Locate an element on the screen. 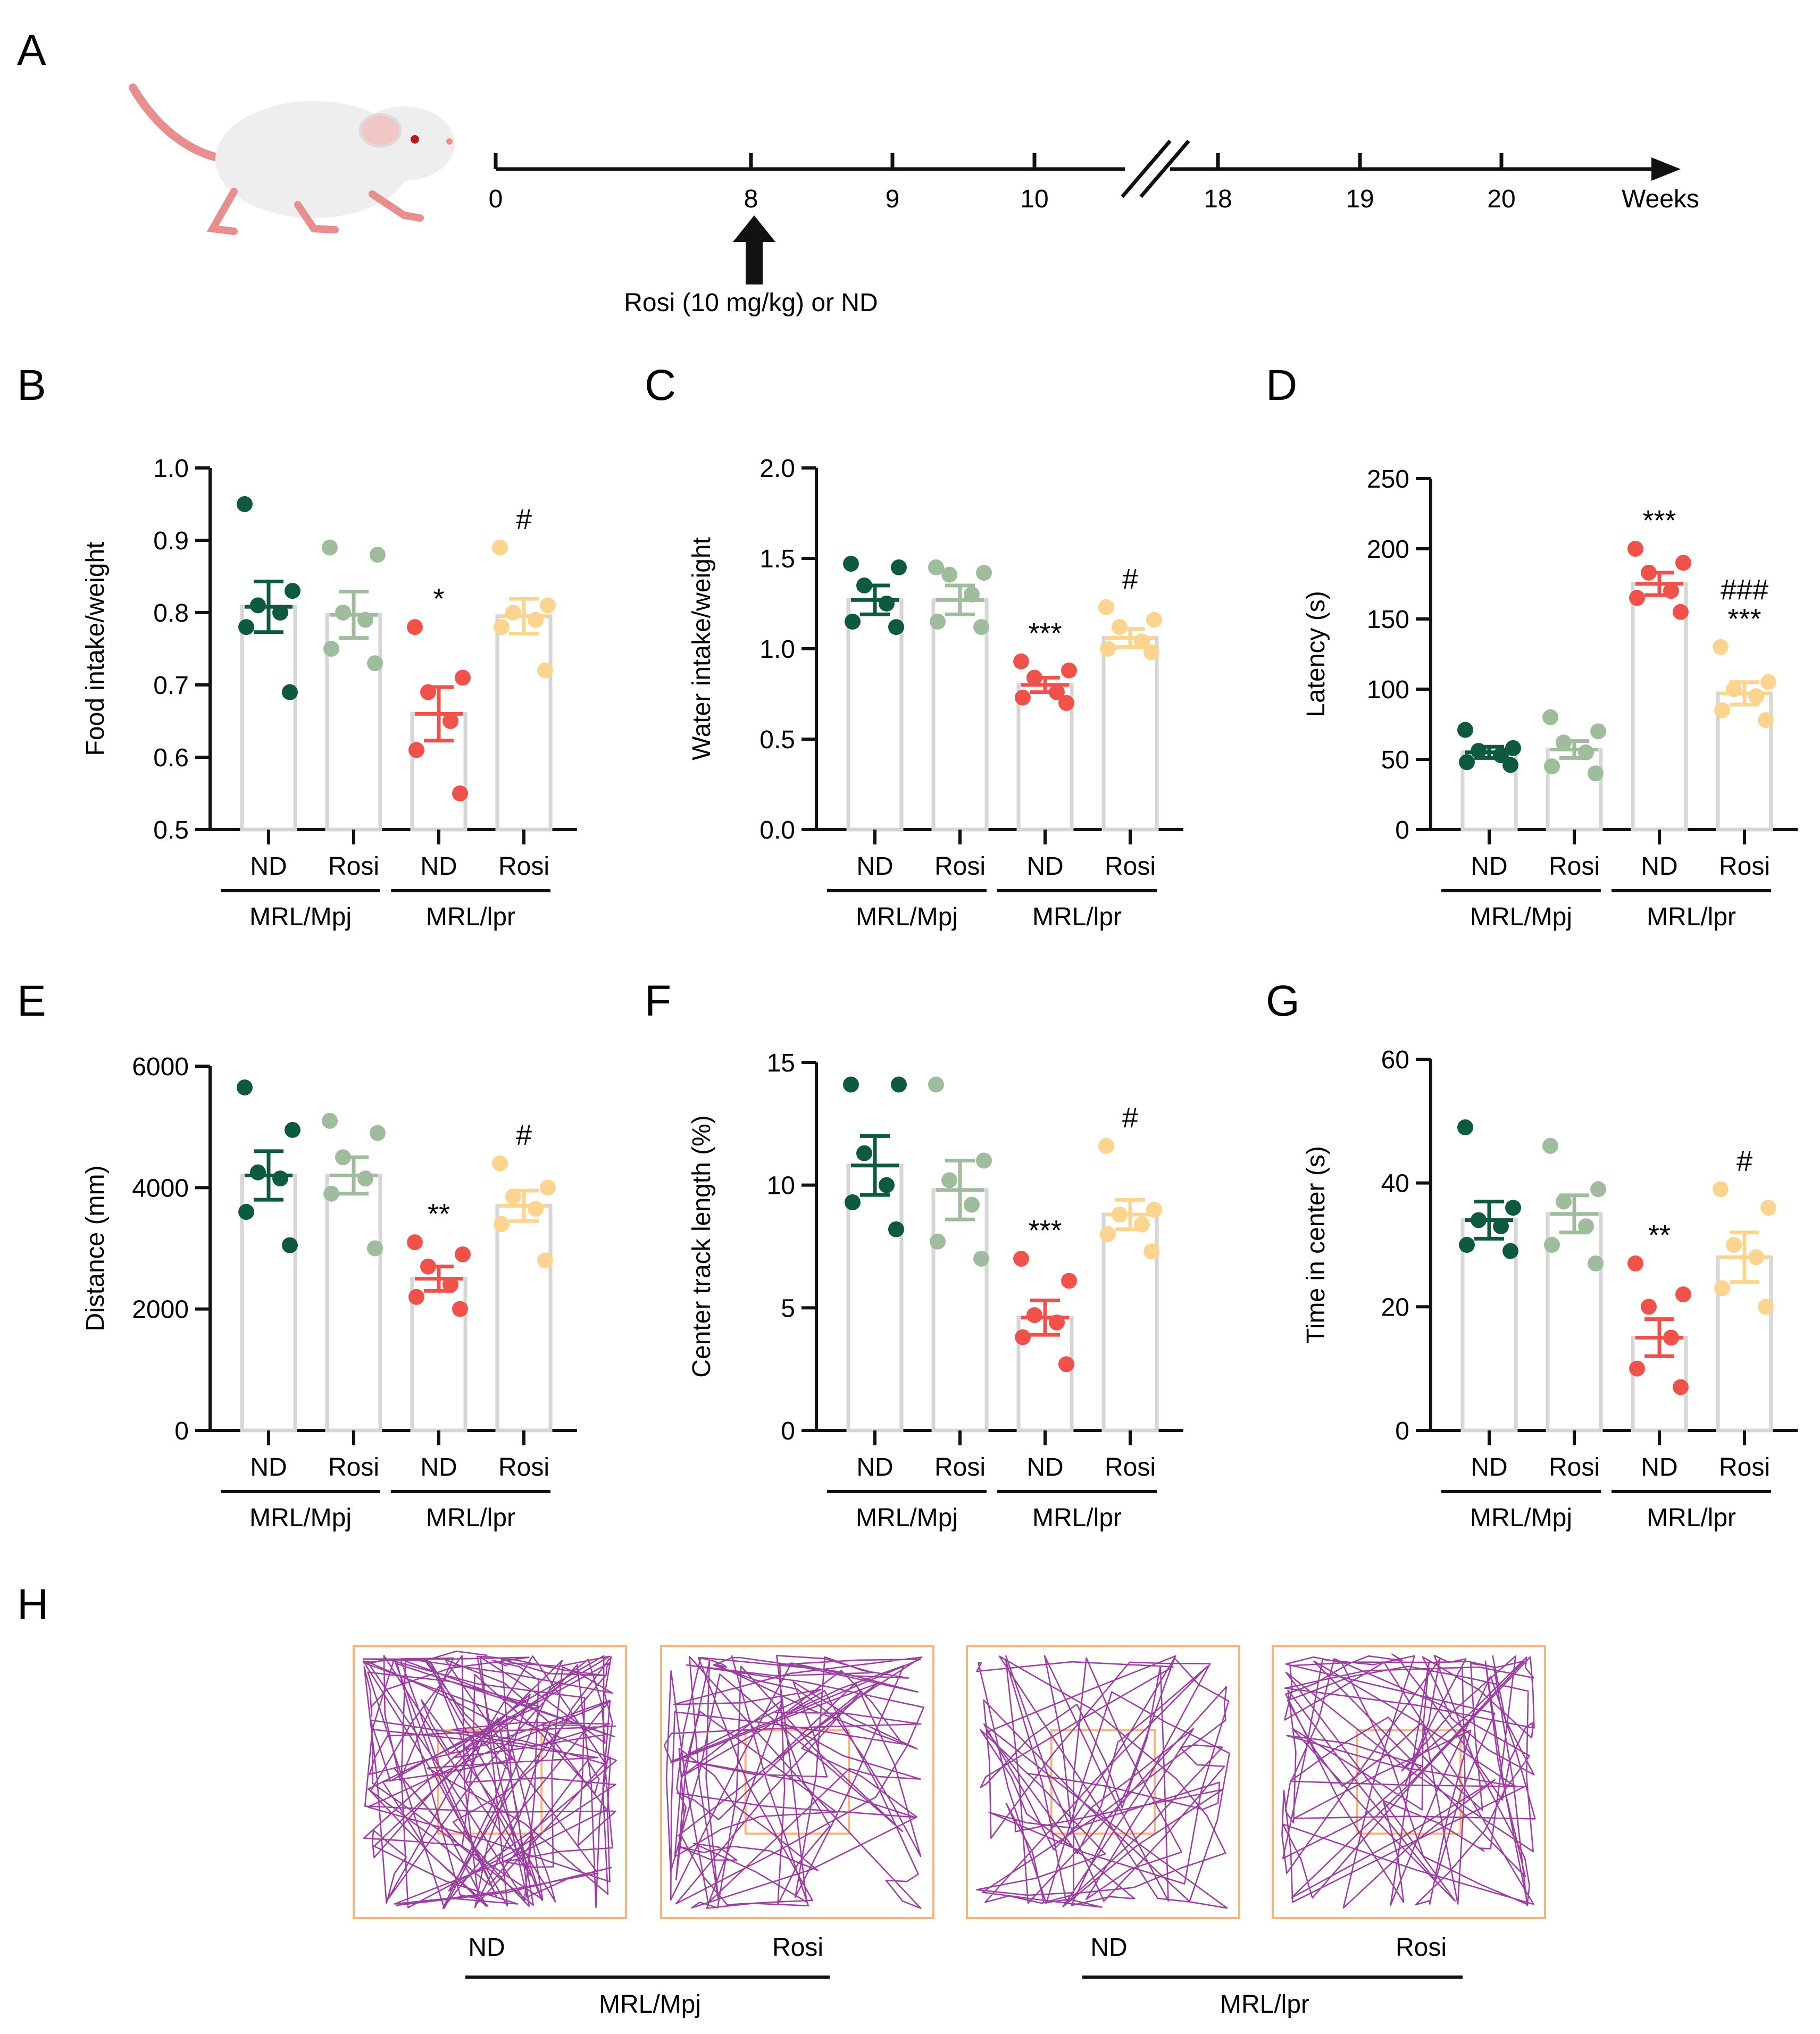 The height and width of the screenshot is (2034, 1820). y-tick-label: 0.8 is located at coordinates (171, 613).